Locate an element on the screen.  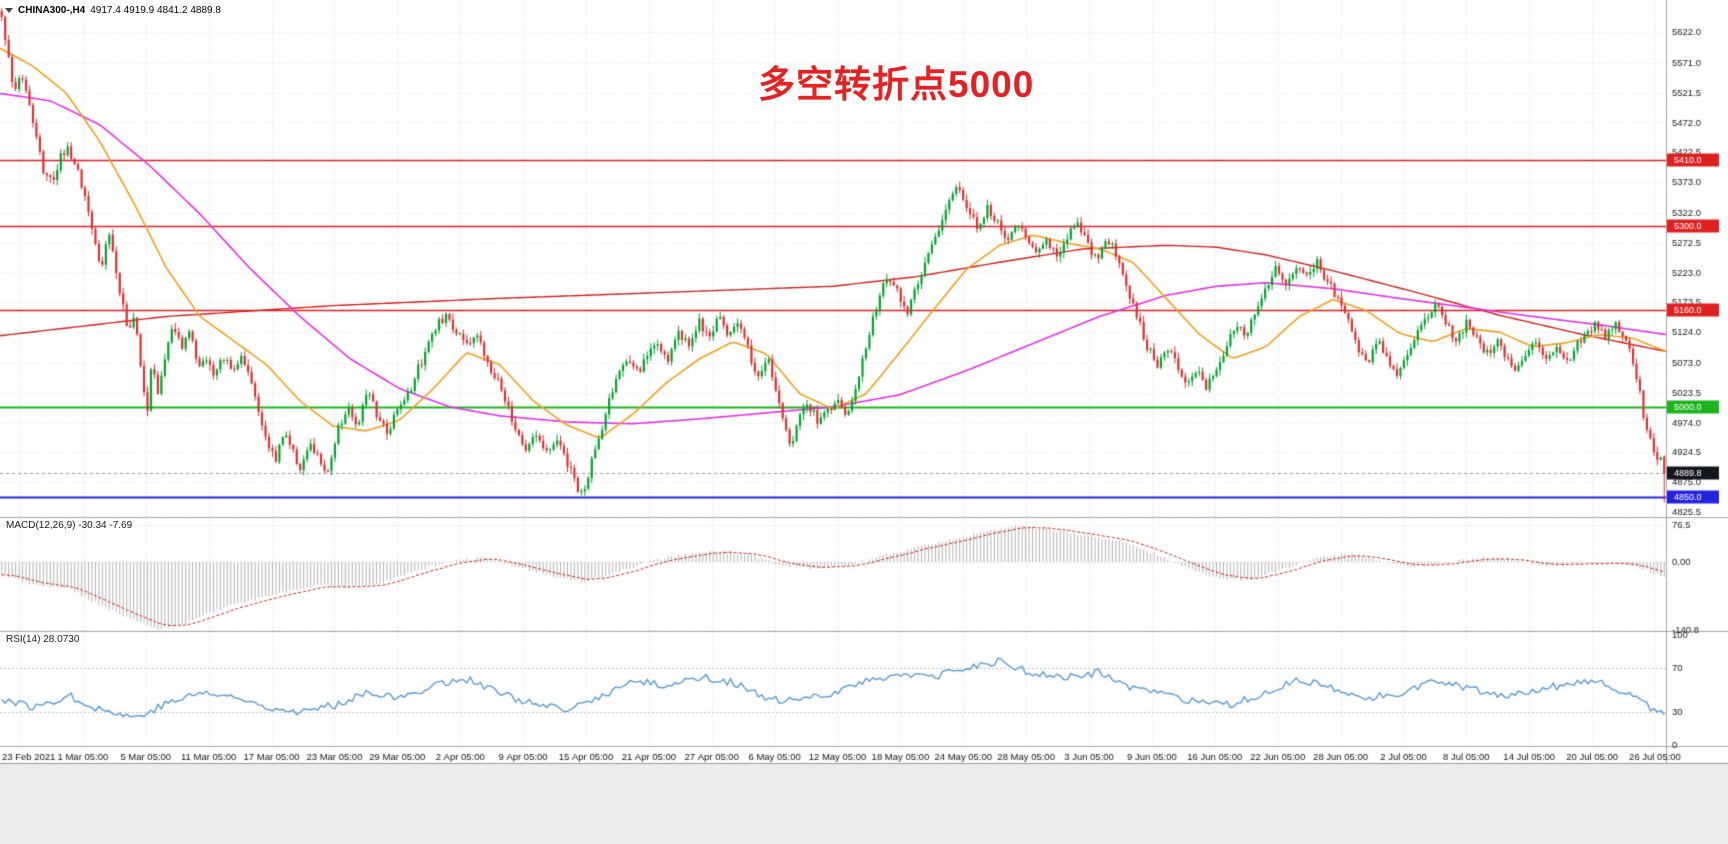
rsi-indicator-label: RSI(14) 28.0730 is located at coordinates (43, 639).